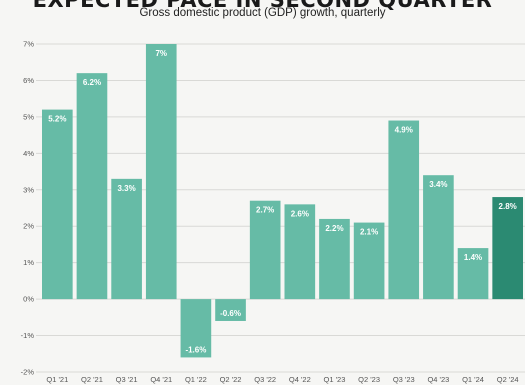 The height and width of the screenshot is (385, 525). What do you see at coordinates (335, 379) in the screenshot?
I see `x-tick-label: Q1 '23` at bounding box center [335, 379].